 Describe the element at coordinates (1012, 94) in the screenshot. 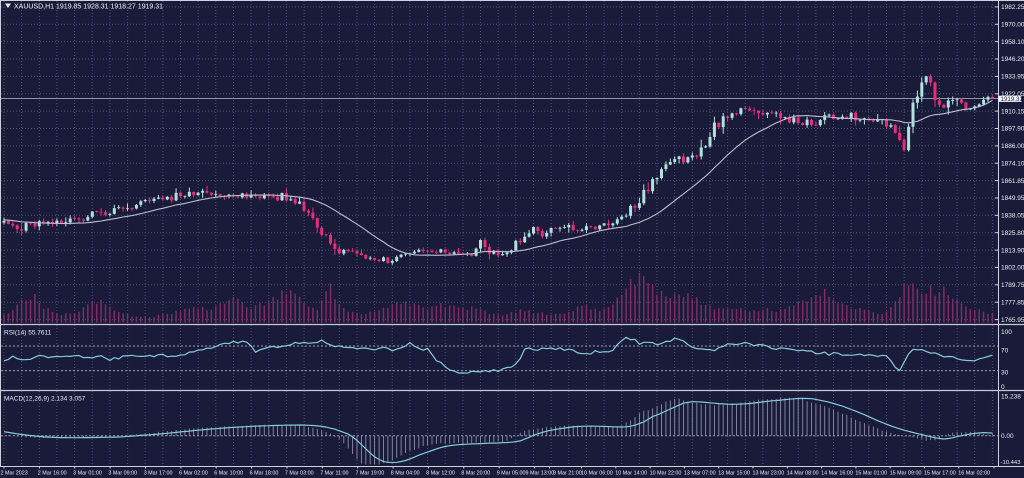

I see `svg-text: 1922.05` at that location.